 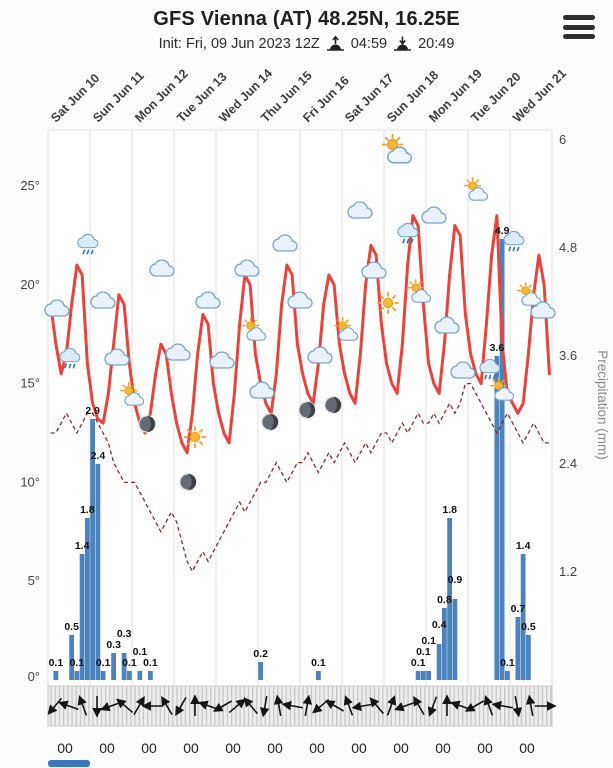 I want to click on hamburger-icon, so click(x=579, y=17).